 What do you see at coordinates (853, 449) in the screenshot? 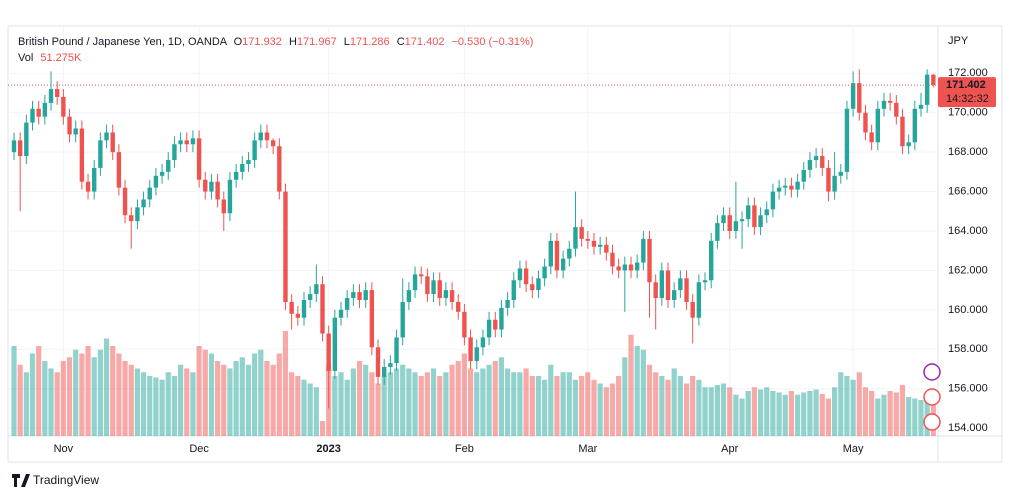
I see `x-tick-label: May` at bounding box center [853, 449].